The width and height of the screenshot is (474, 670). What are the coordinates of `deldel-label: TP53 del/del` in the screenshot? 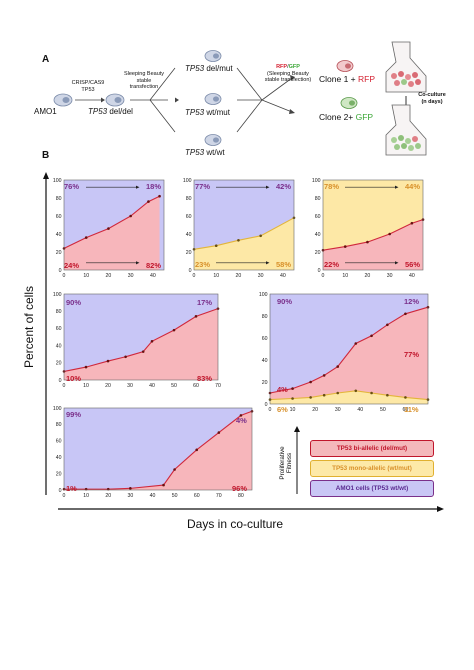 It's located at (110, 111).